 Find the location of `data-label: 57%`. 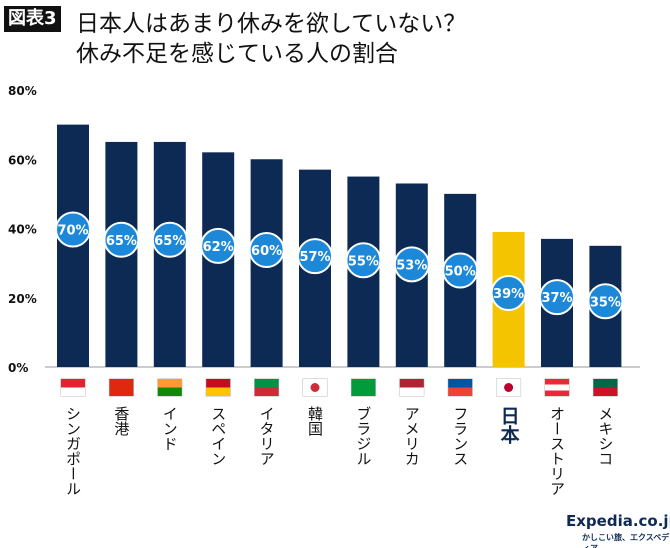

data-label: 57% is located at coordinates (314, 257).